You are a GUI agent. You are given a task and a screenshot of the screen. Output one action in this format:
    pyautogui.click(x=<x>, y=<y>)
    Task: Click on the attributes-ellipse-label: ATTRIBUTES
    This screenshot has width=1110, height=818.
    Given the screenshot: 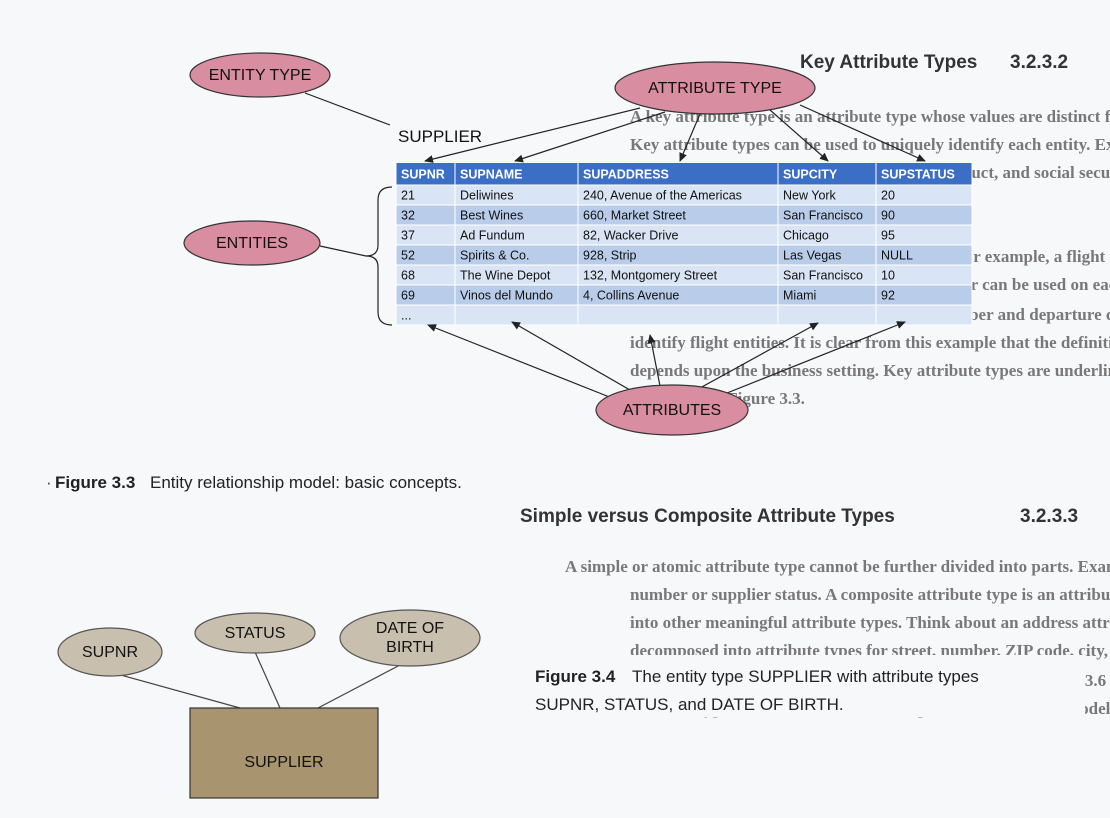 What is the action you would take?
    pyautogui.click(x=672, y=410)
    